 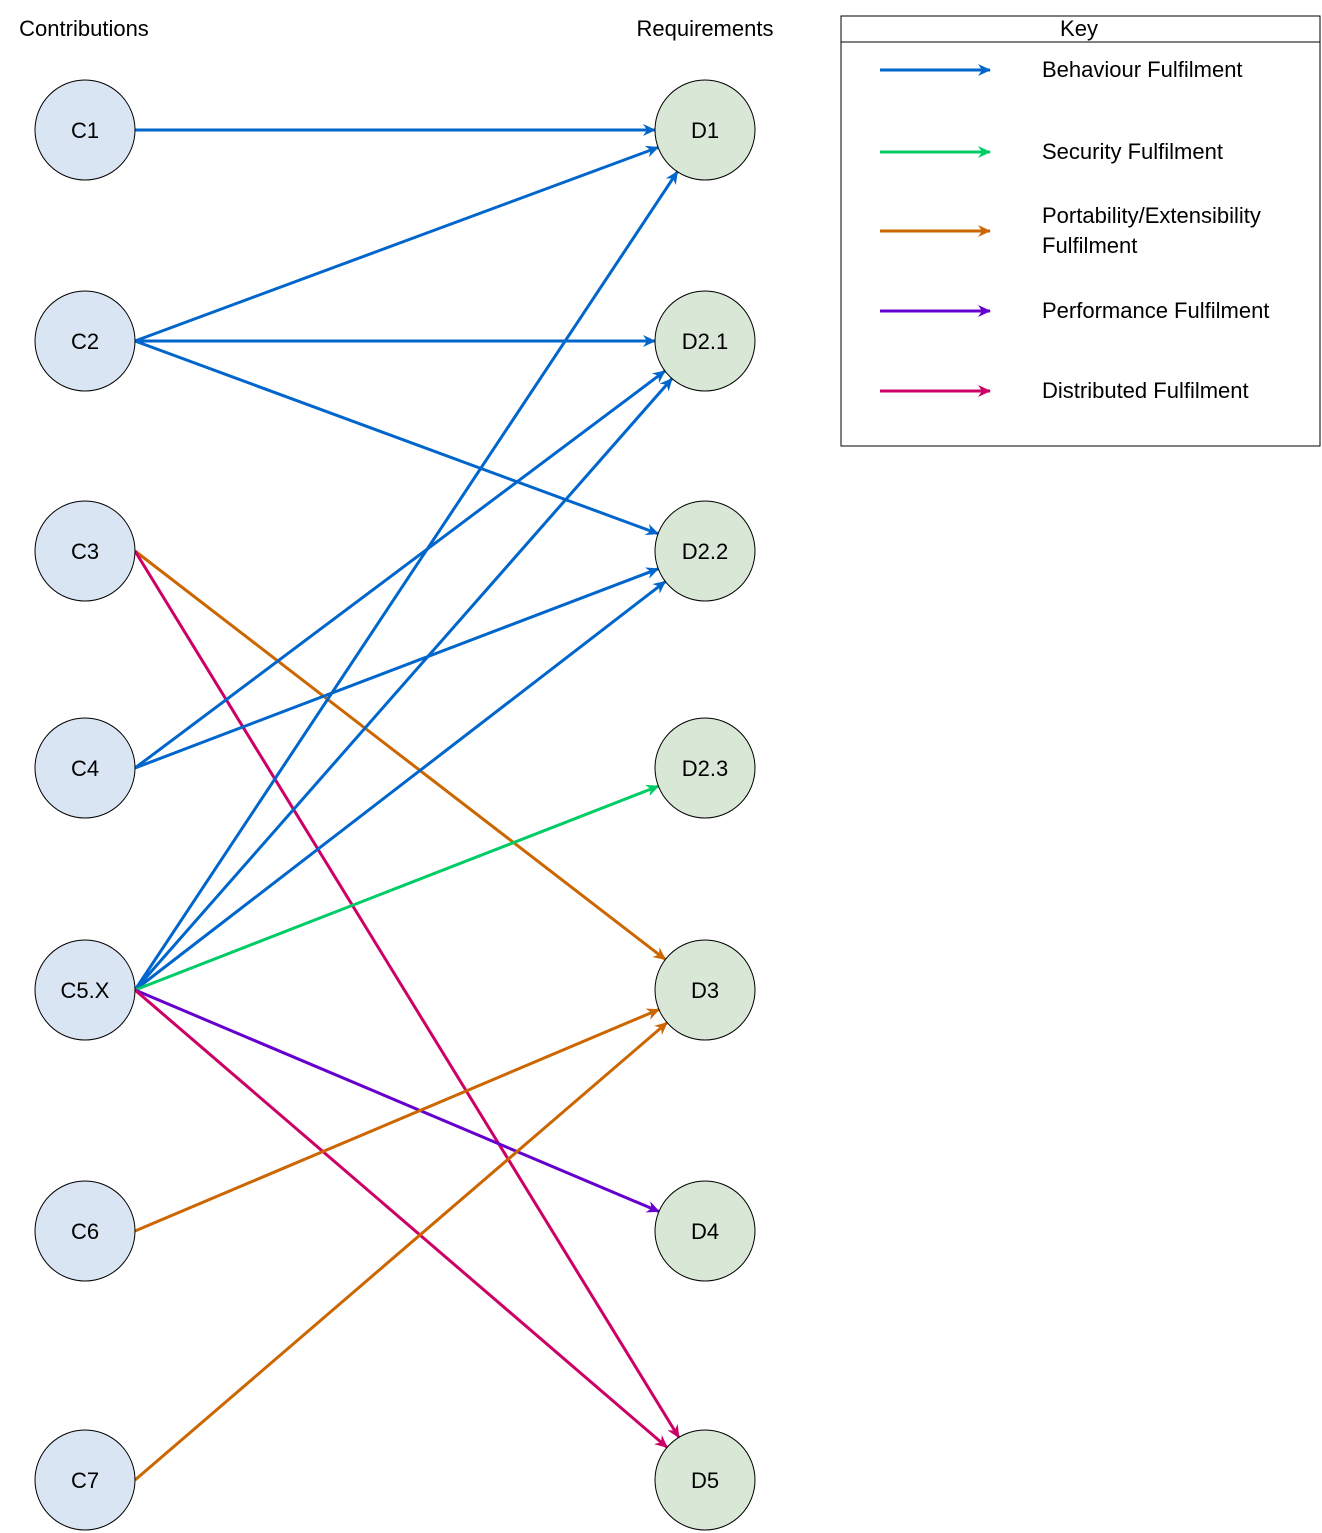 I want to click on key-item-performance: Performance Fulfilment, so click(x=1074, y=310).